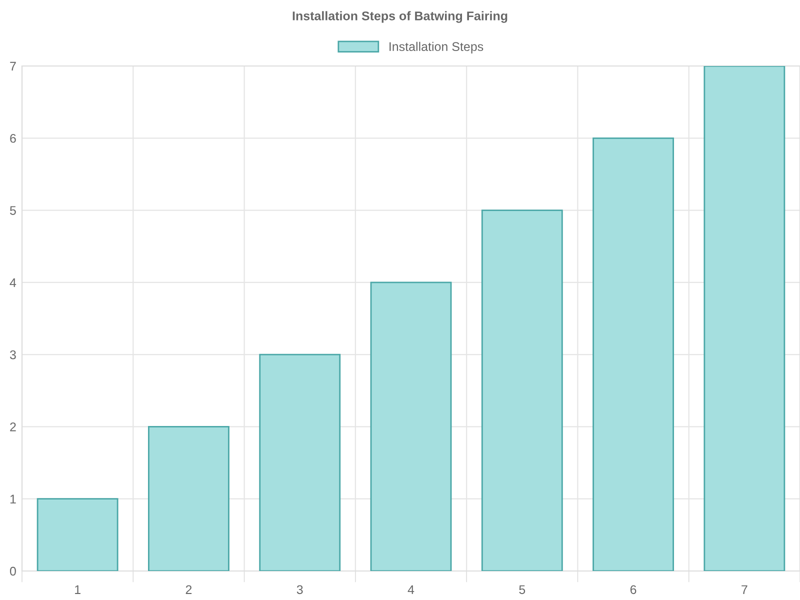 This screenshot has height=600, width=800. What do you see at coordinates (189, 589) in the screenshot?
I see `x-tick-label: 2` at bounding box center [189, 589].